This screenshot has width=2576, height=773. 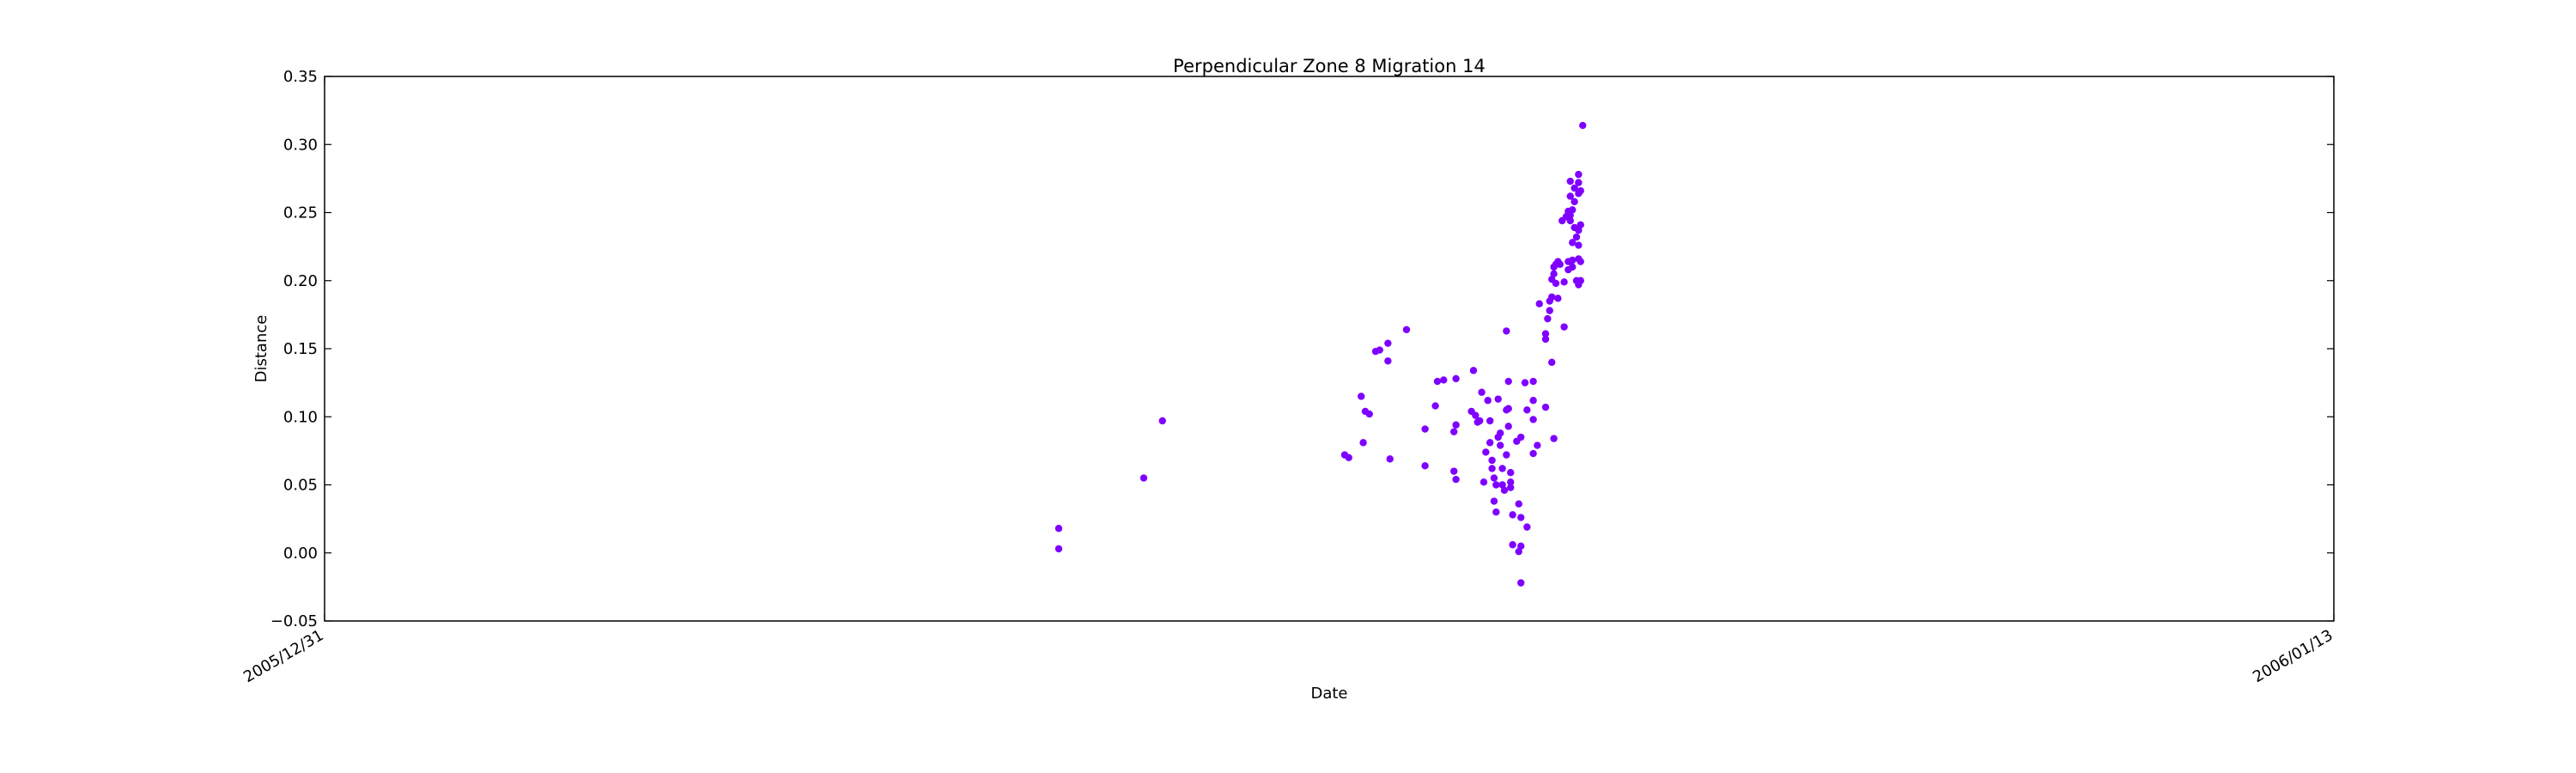 What do you see at coordinates (294, 621) in the screenshot?
I see `y-tick-label: −0.05` at bounding box center [294, 621].